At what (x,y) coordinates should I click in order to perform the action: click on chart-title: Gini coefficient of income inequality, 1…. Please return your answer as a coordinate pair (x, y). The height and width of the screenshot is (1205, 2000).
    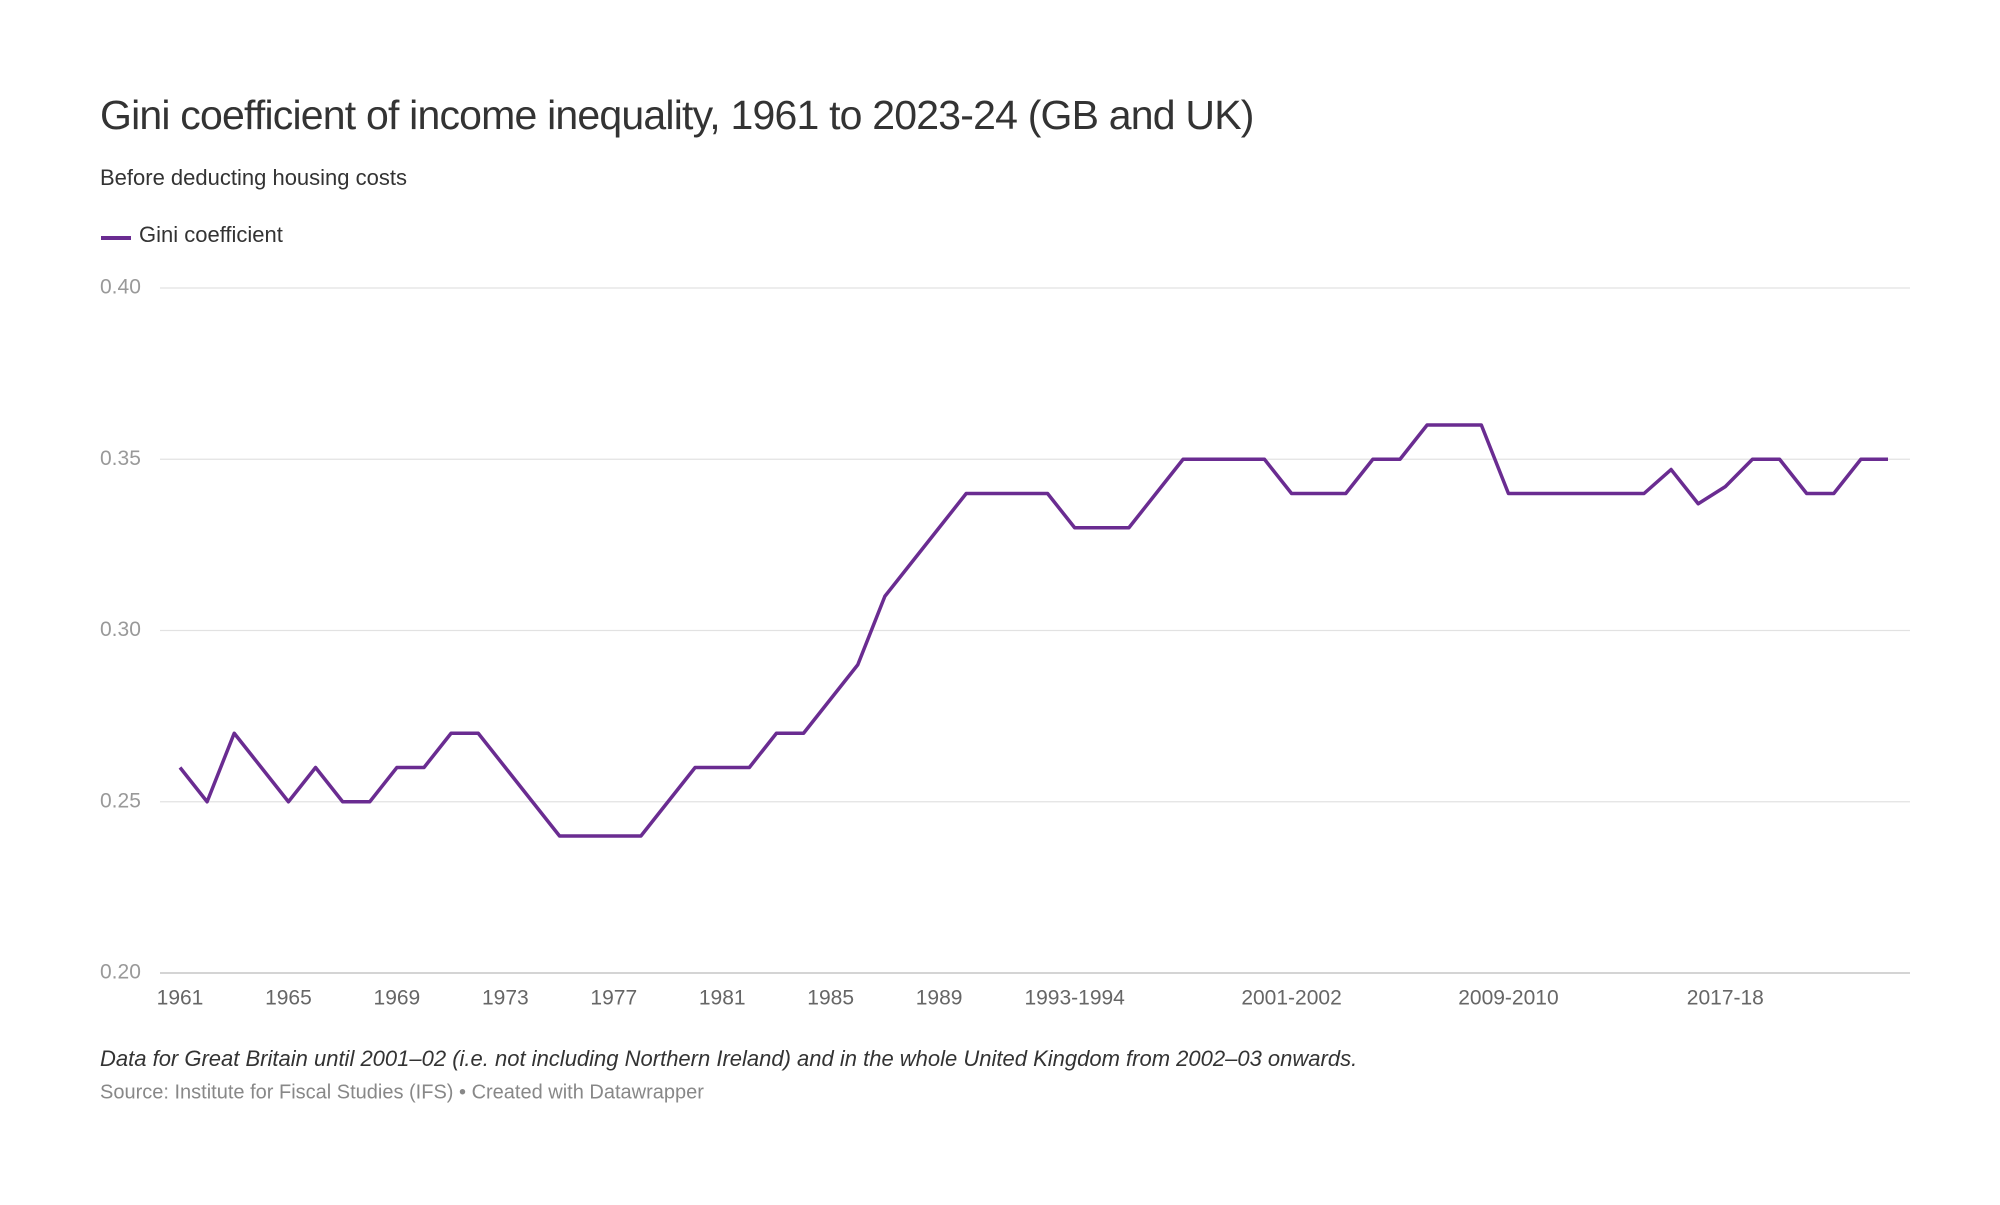
    Looking at the image, I should click on (677, 115).